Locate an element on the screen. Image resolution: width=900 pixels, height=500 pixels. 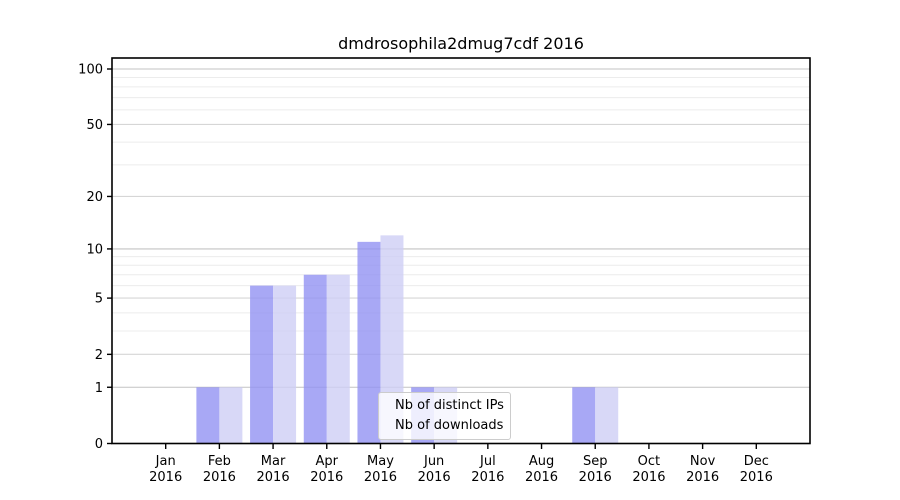
bar-downloads-may is located at coordinates (392, 339).